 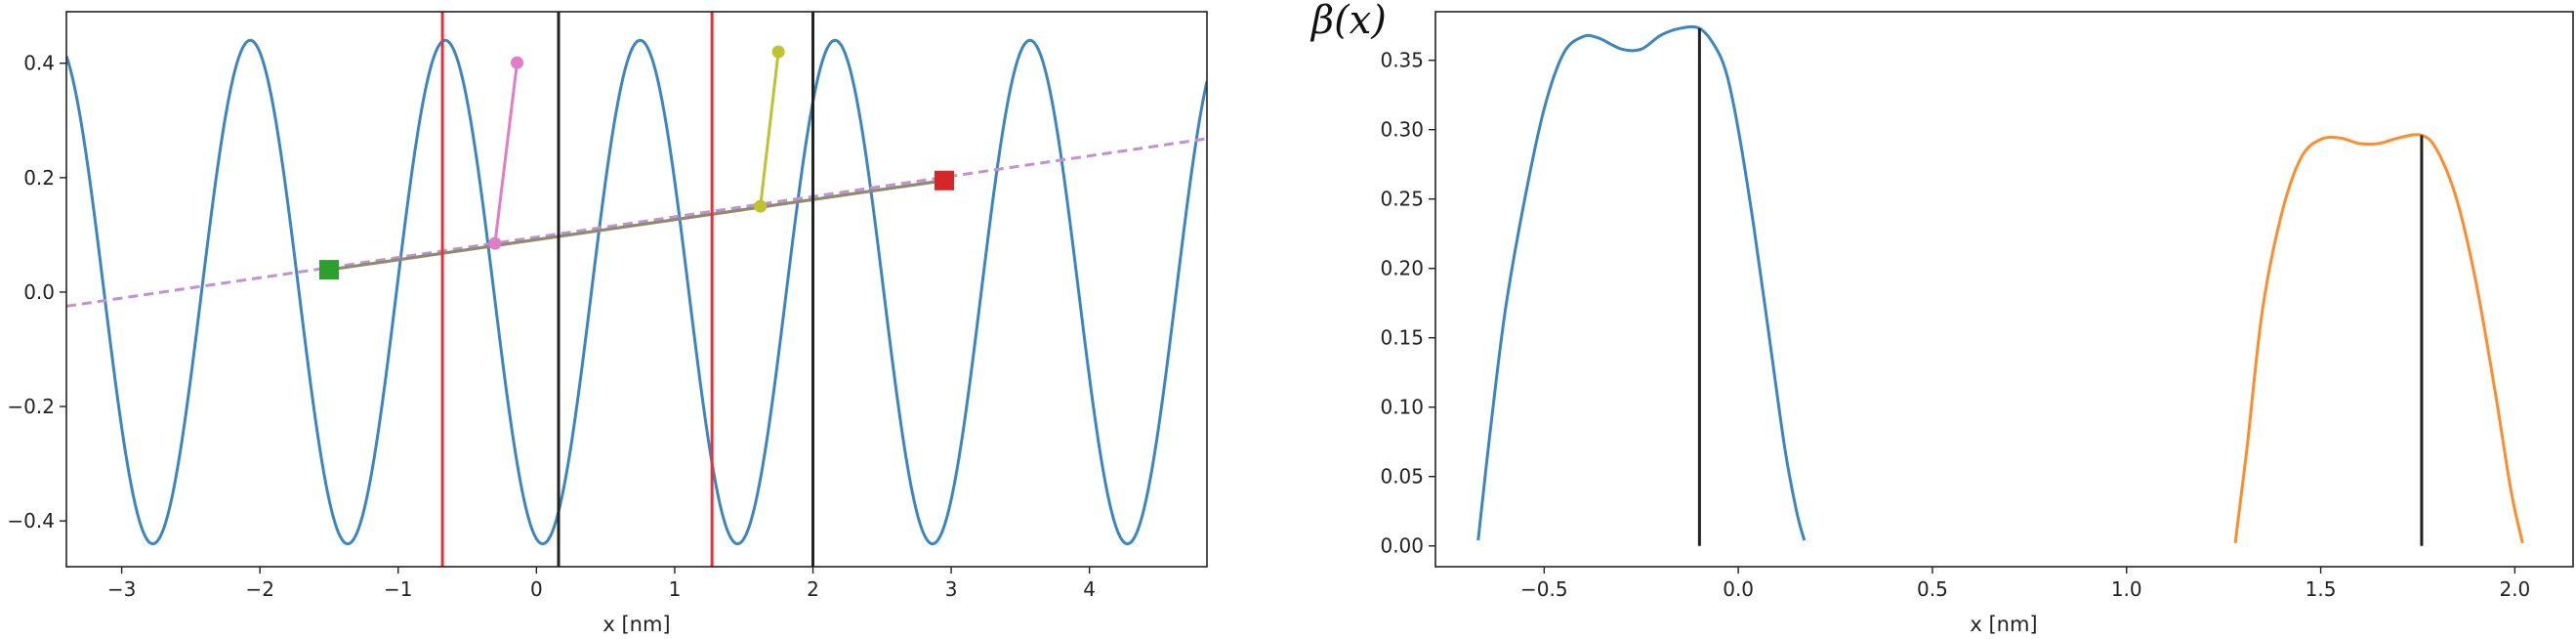 What do you see at coordinates (1402, 199) in the screenshot?
I see `right-ytick-label: 0.25` at bounding box center [1402, 199].